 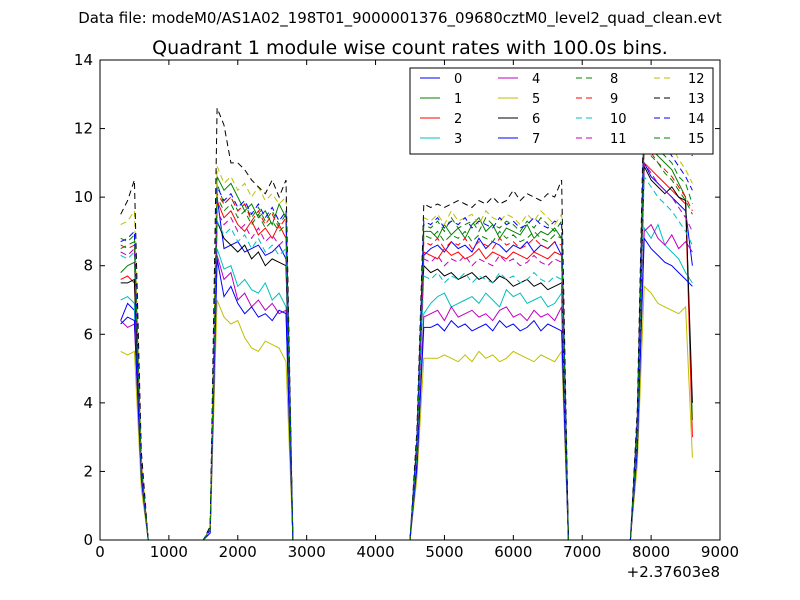 What do you see at coordinates (536, 139) in the screenshot?
I see `legend-label-7: 7` at bounding box center [536, 139].